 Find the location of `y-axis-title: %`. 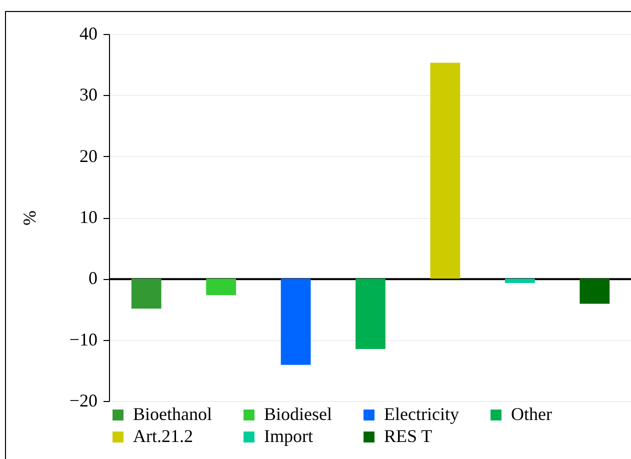

y-axis-title: % is located at coordinates (29, 218).